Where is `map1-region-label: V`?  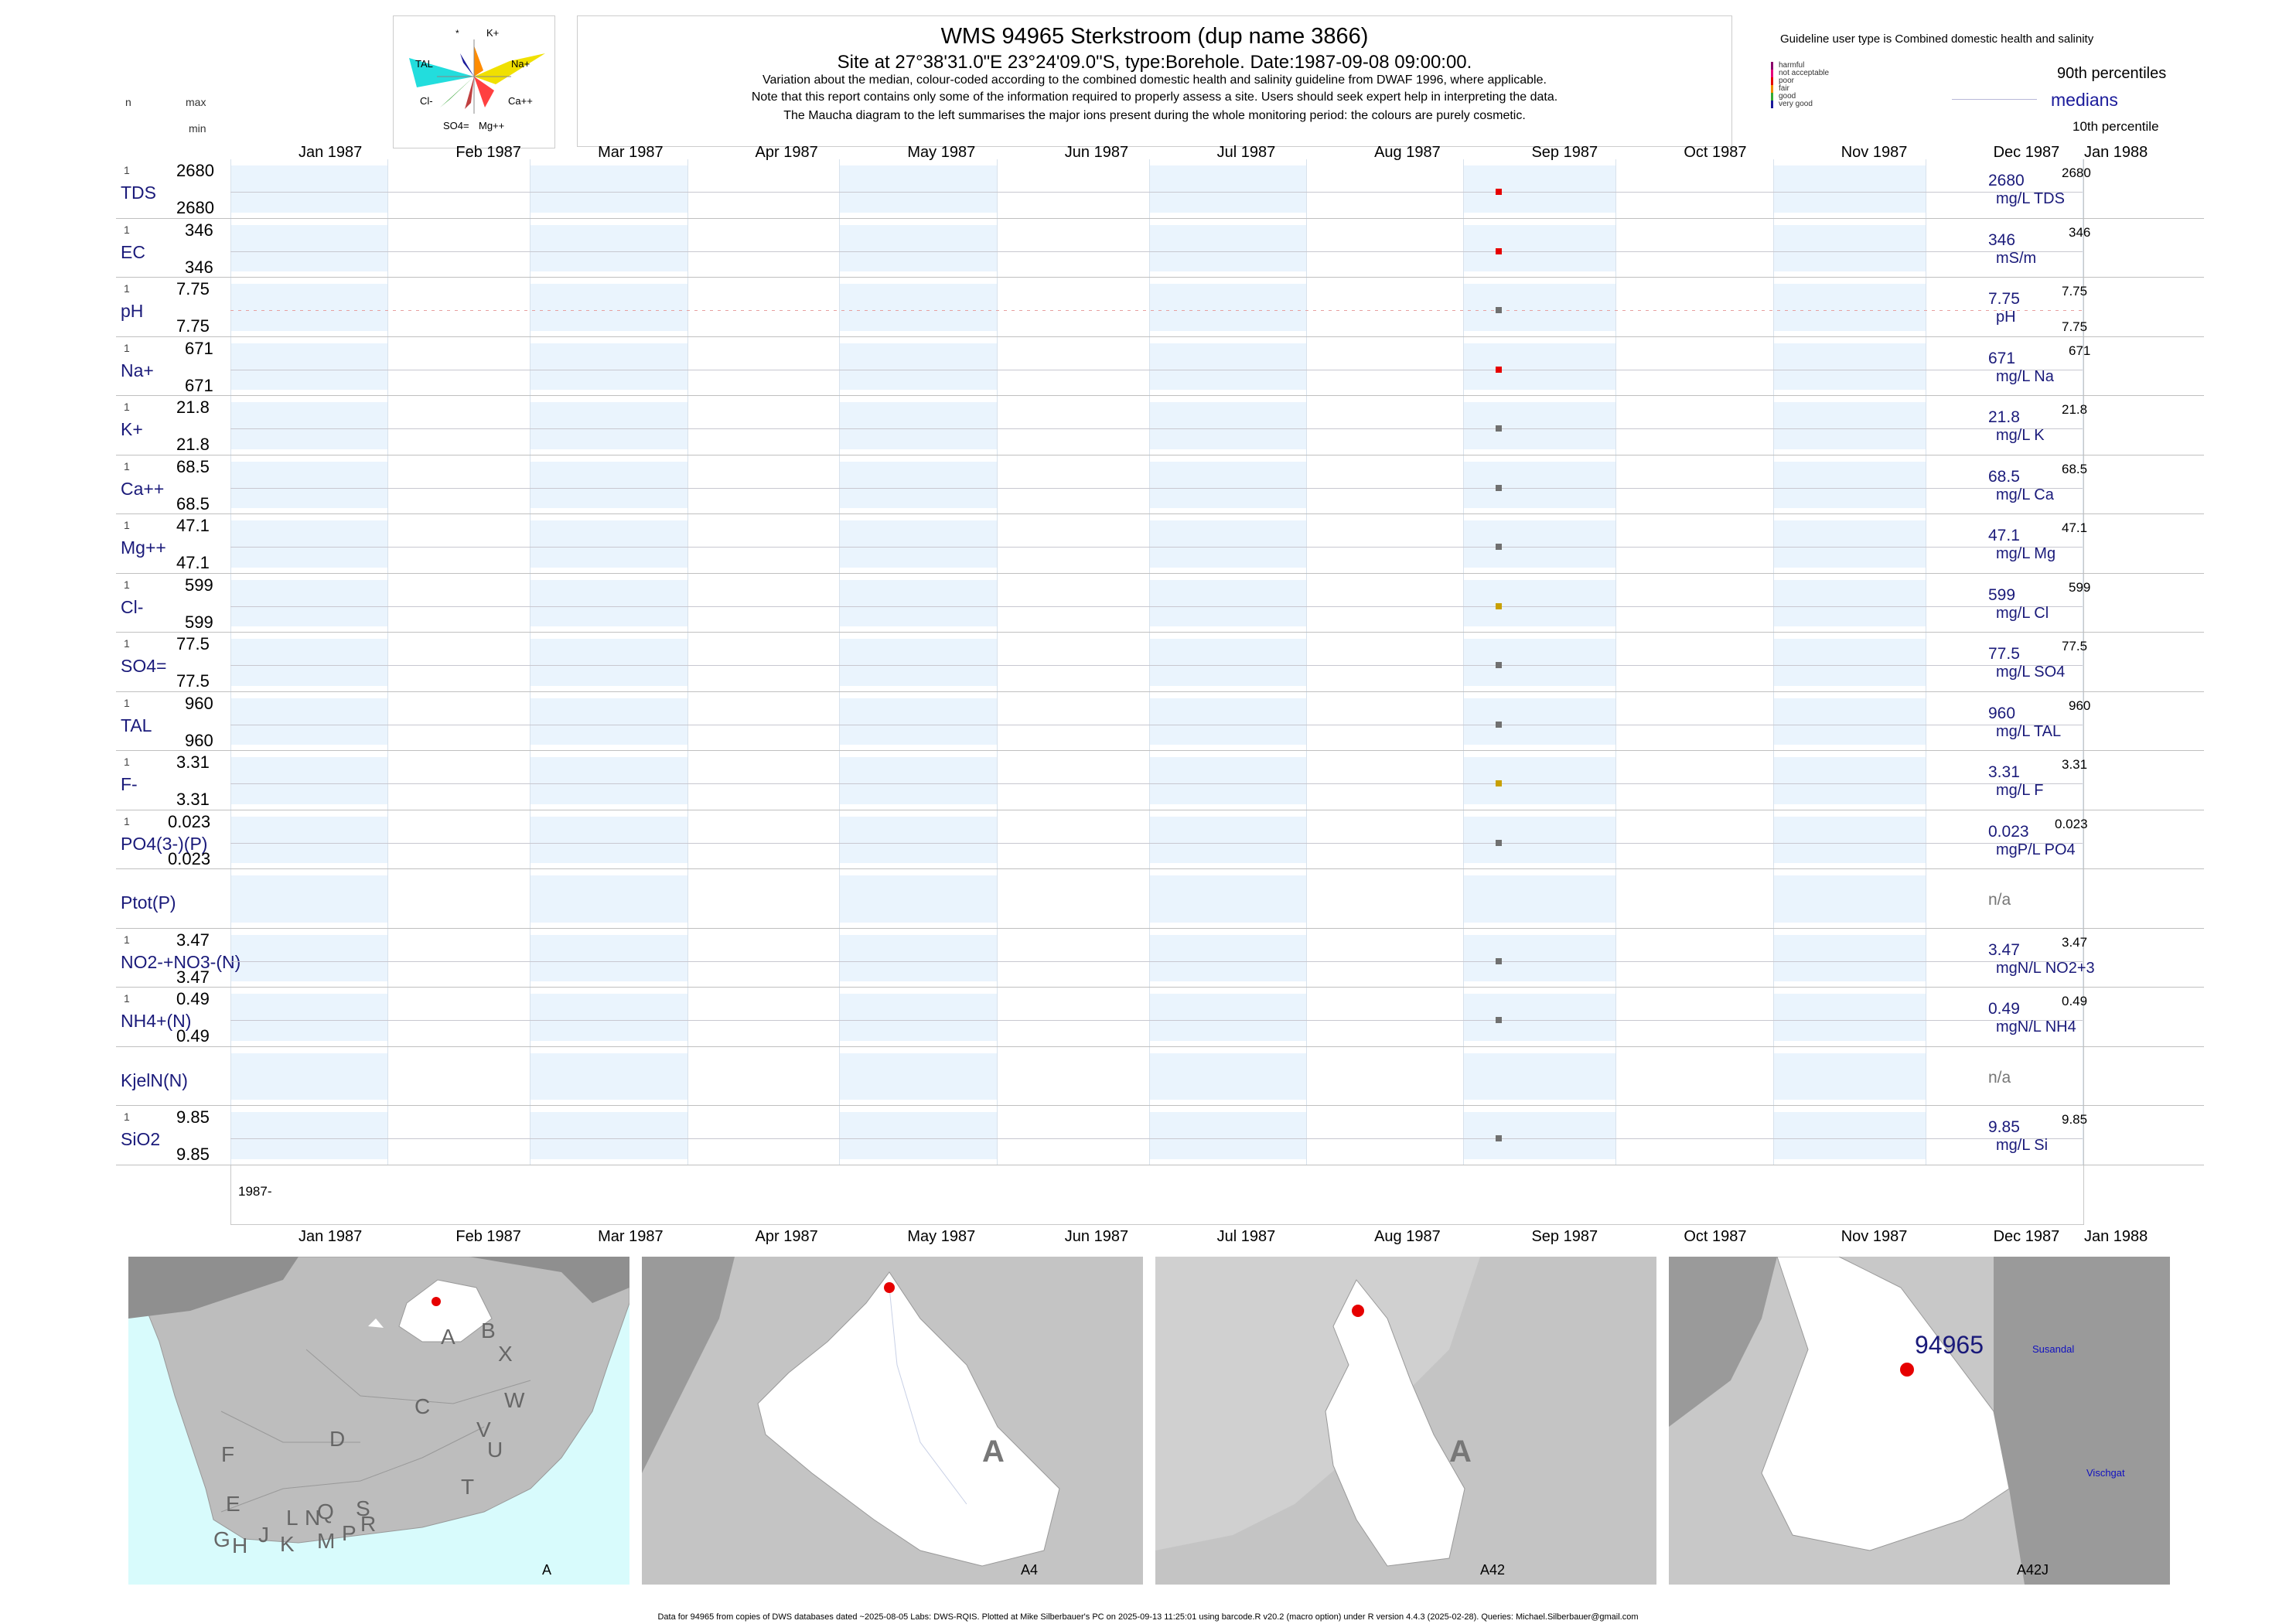 map1-region-label: V is located at coordinates (483, 1429).